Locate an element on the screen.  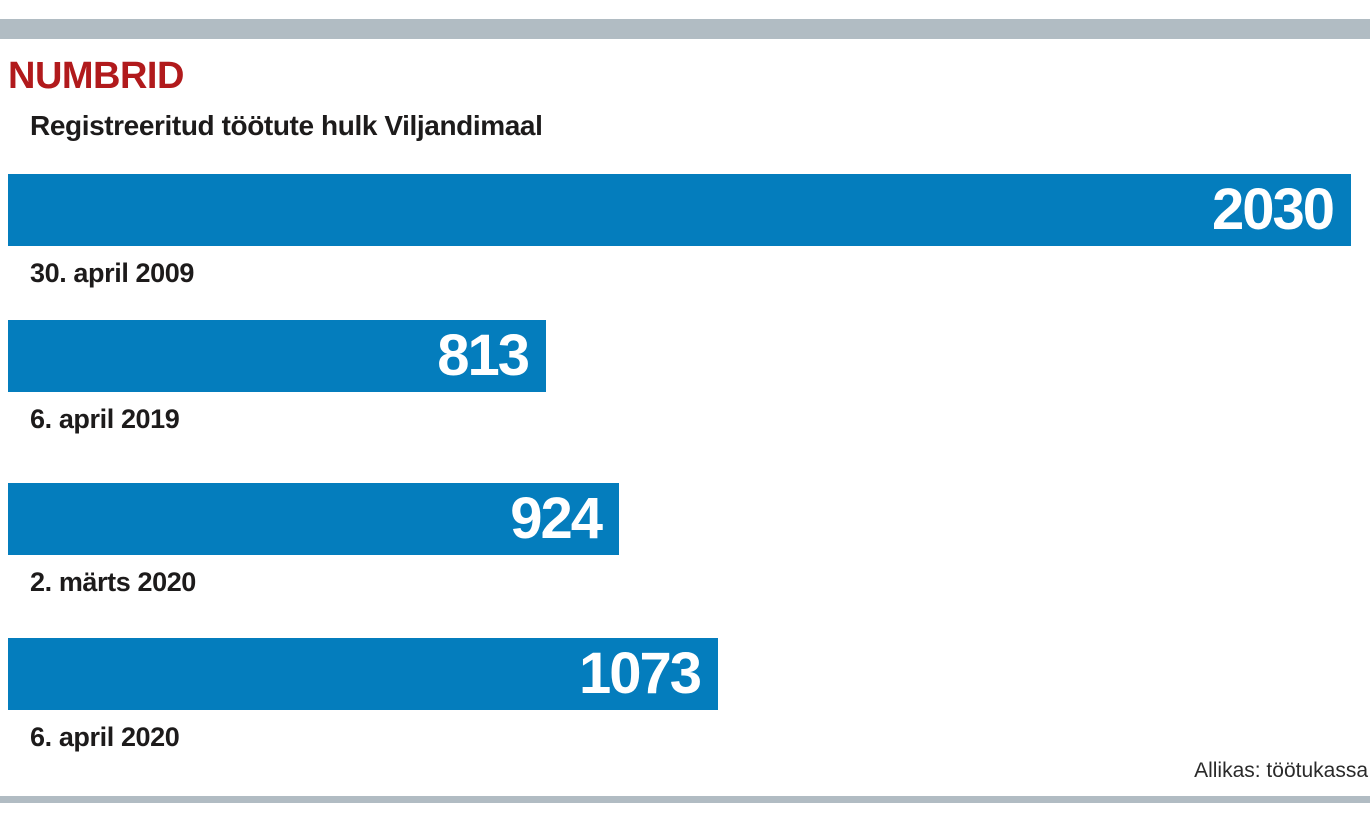
chart-title: Registreeritud töötute hulk Viljandimaal is located at coordinates (286, 125).